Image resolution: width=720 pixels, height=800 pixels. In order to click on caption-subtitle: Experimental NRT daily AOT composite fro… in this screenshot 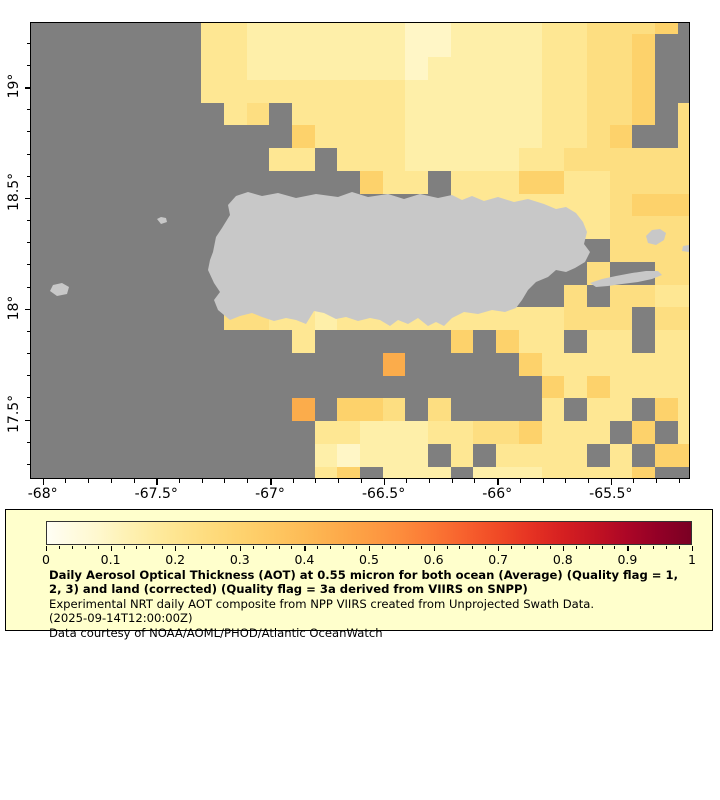, I will do `click(322, 603)`.